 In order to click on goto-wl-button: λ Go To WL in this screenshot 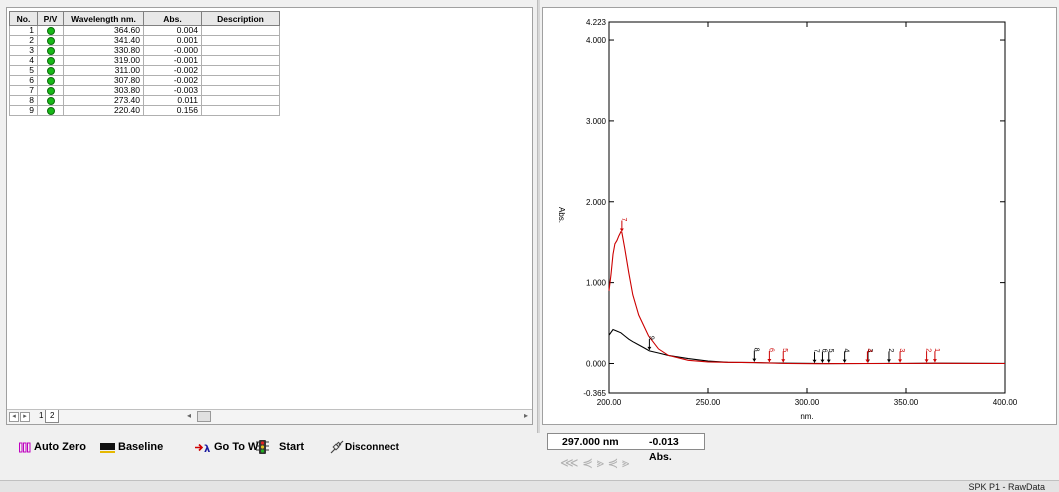, I will do `click(230, 447)`.